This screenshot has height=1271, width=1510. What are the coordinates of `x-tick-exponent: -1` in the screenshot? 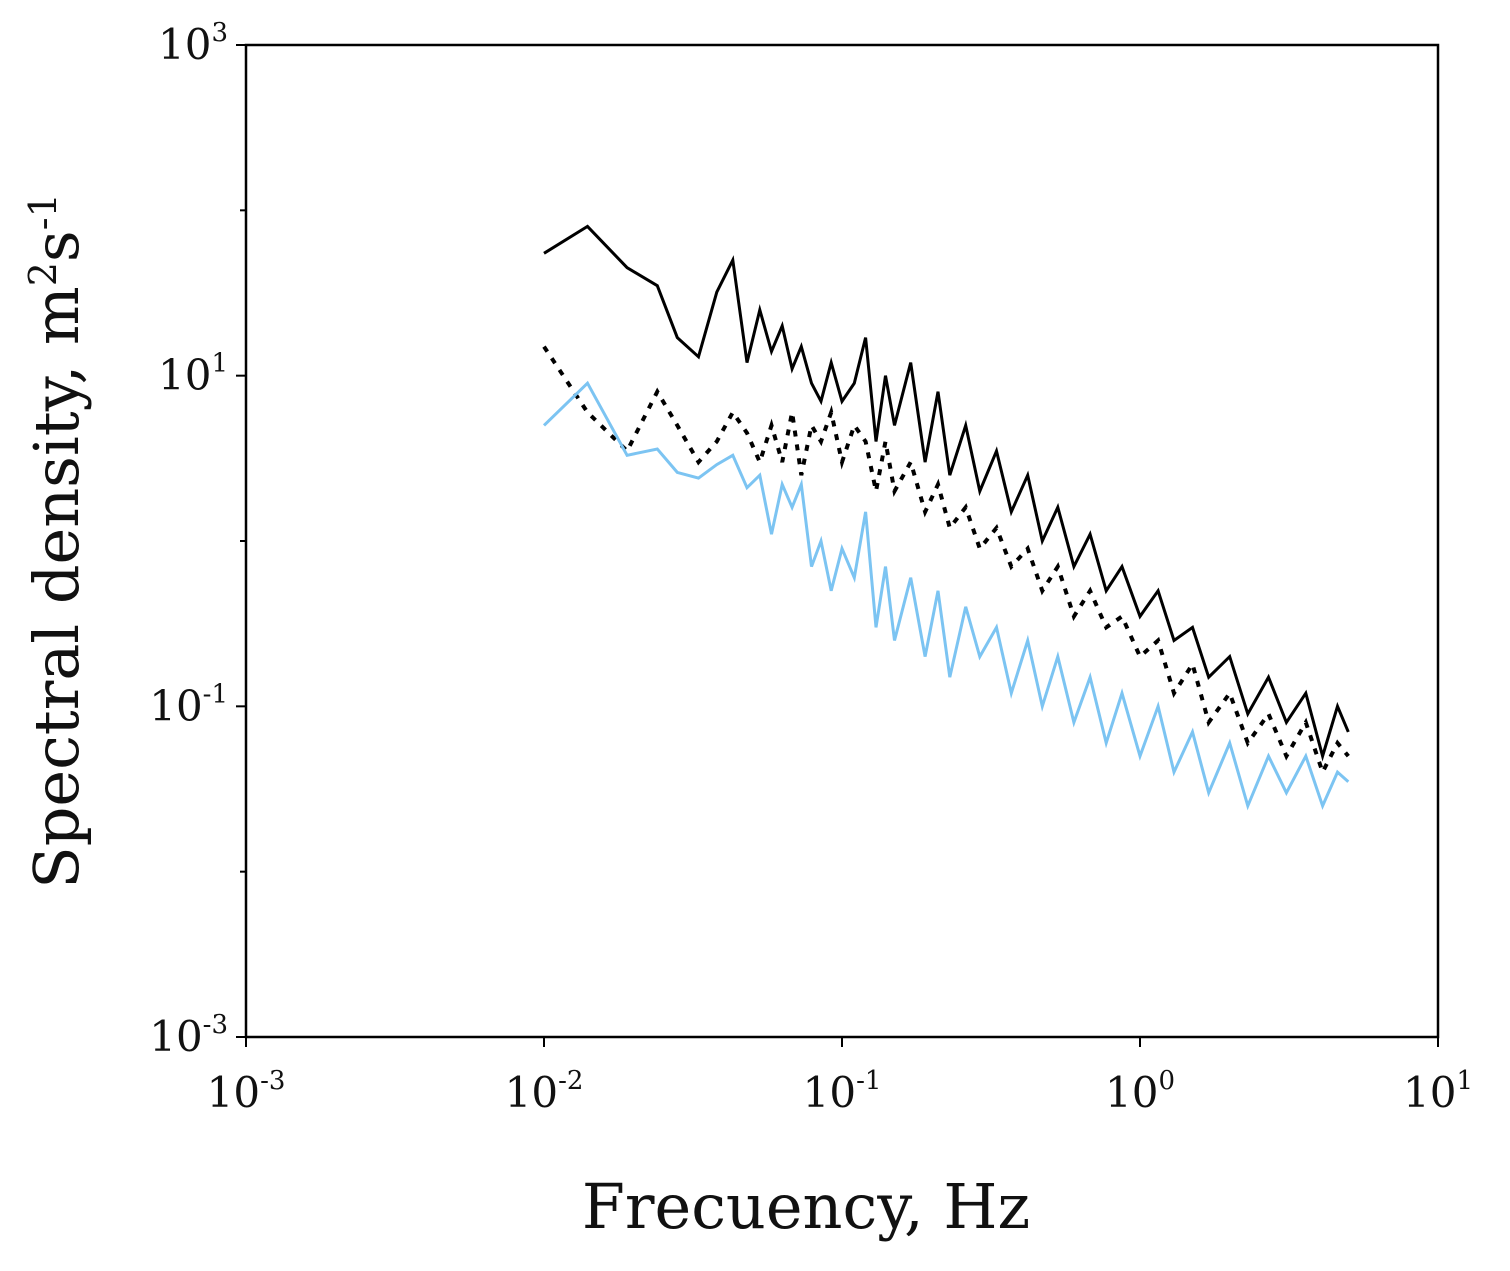 It's located at (868, 1081).